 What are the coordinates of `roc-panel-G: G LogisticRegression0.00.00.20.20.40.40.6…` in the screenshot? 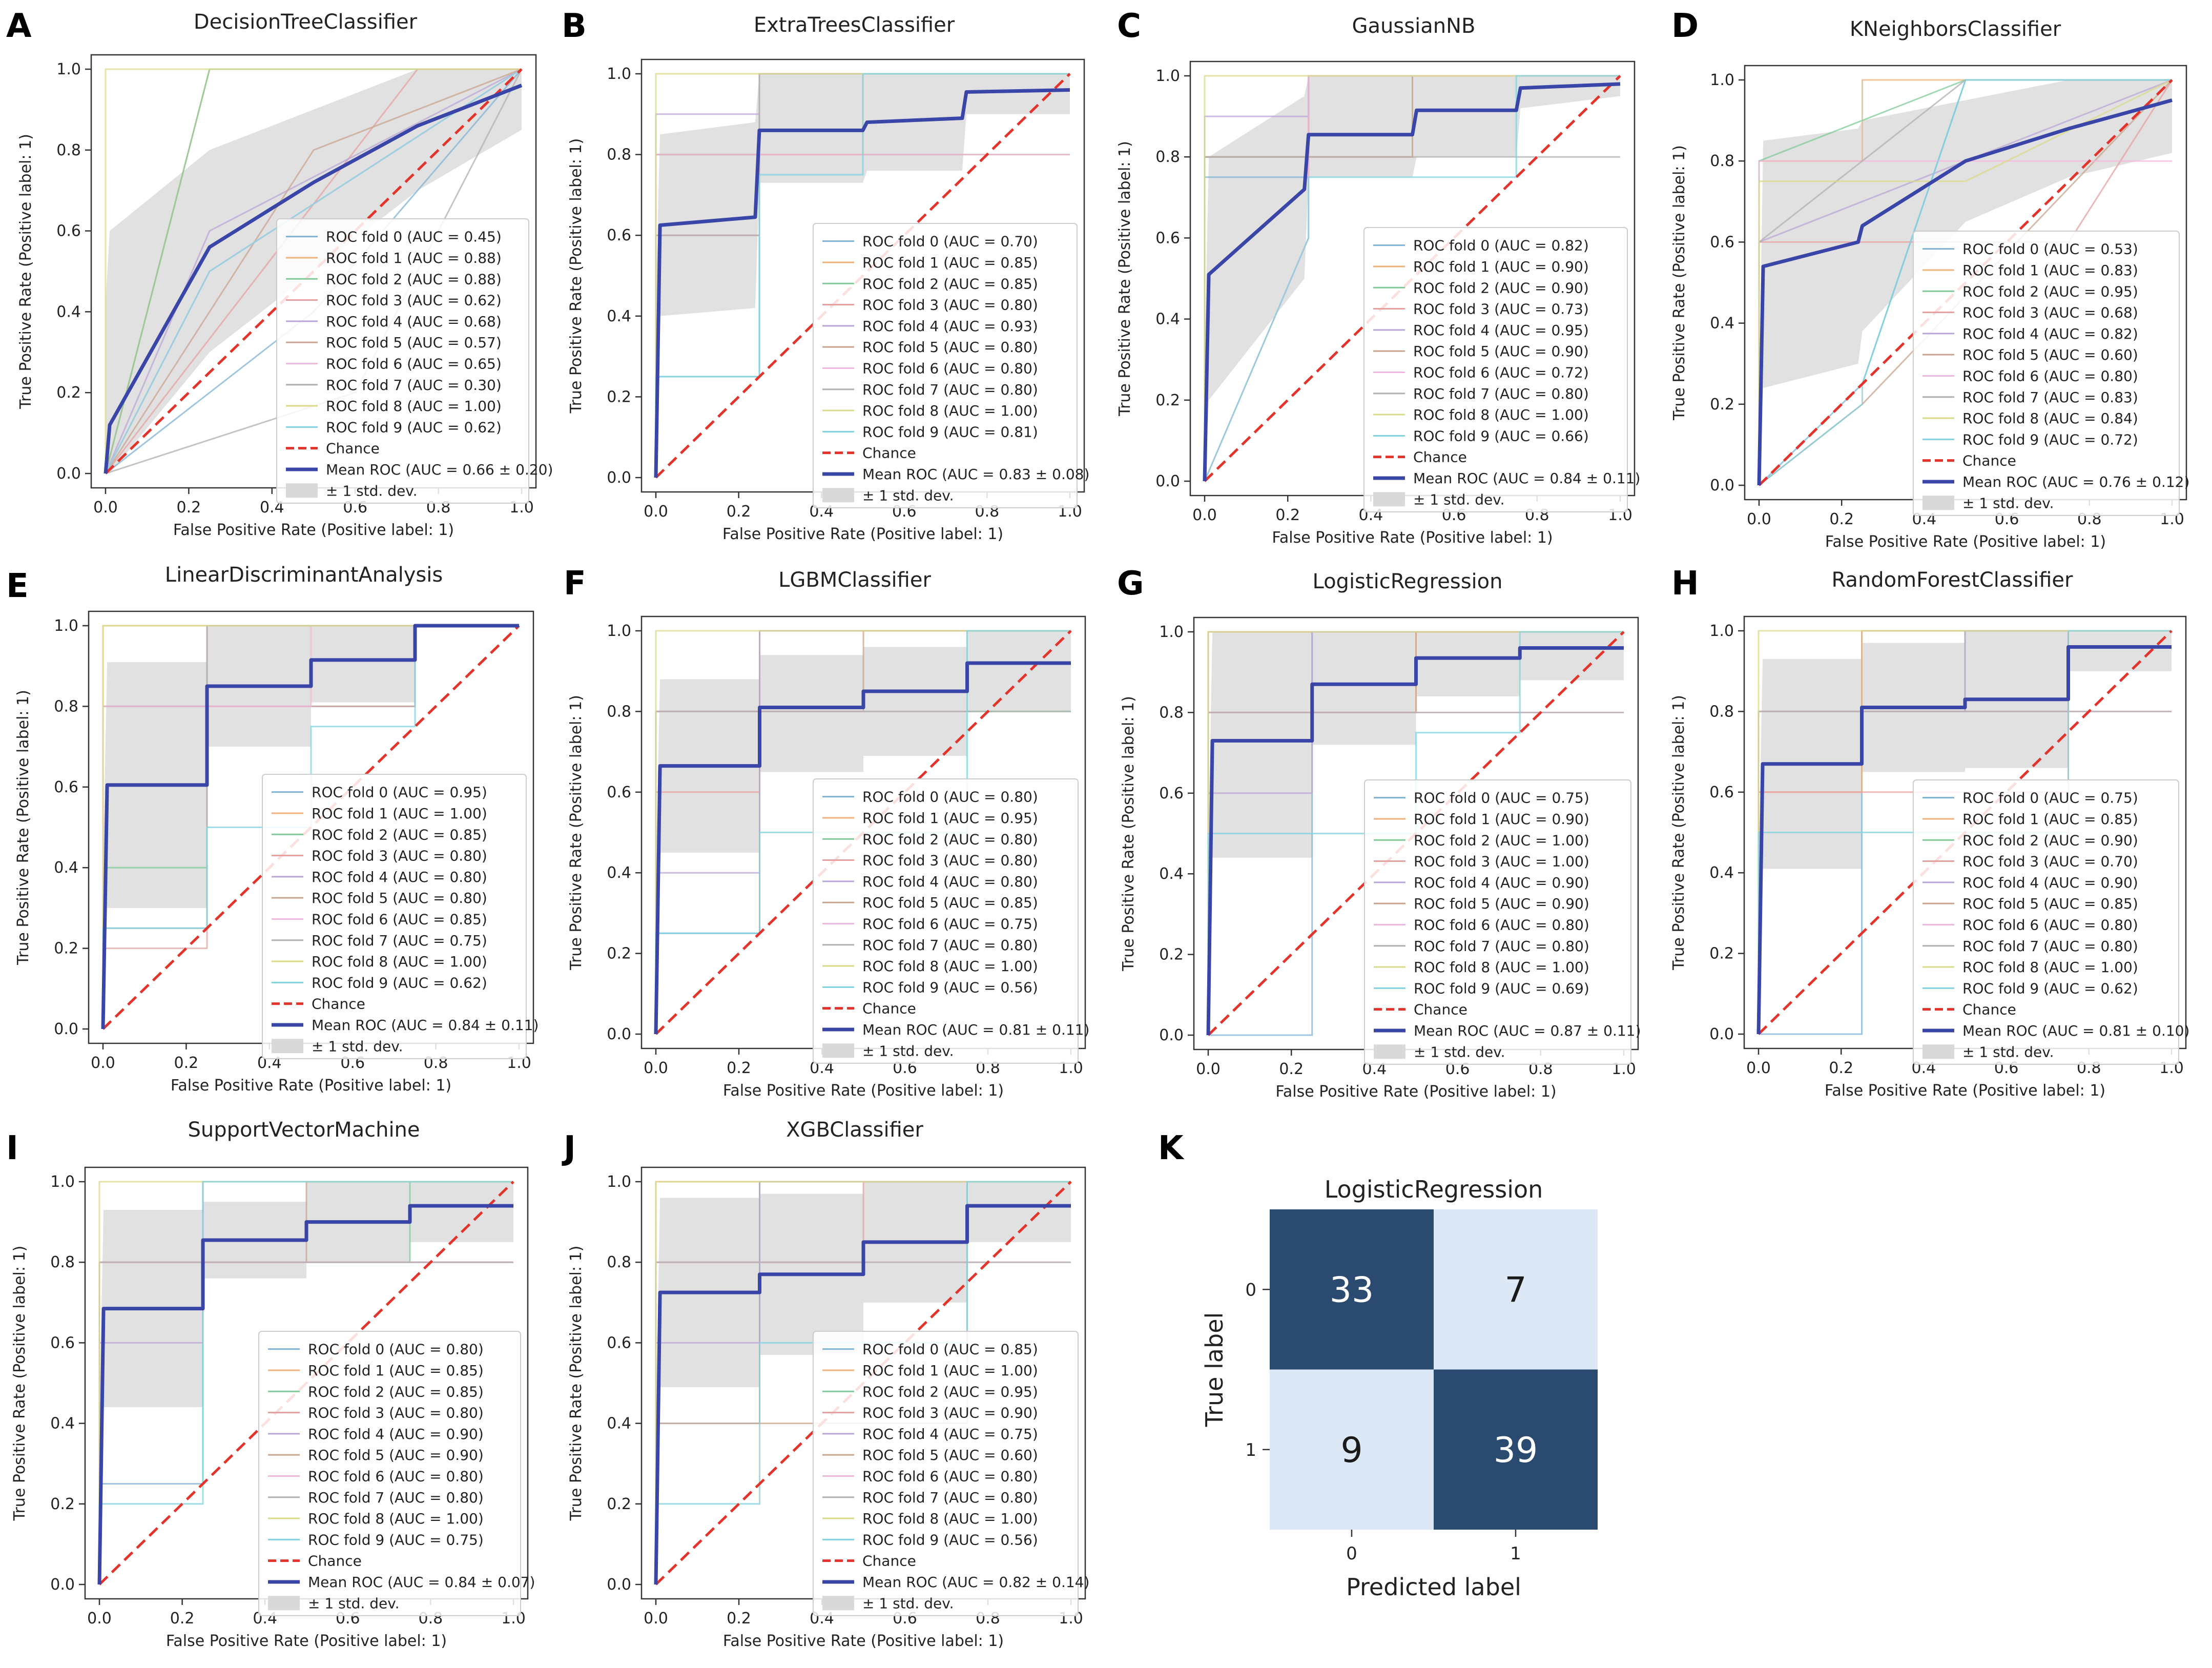 It's located at (1379, 833).